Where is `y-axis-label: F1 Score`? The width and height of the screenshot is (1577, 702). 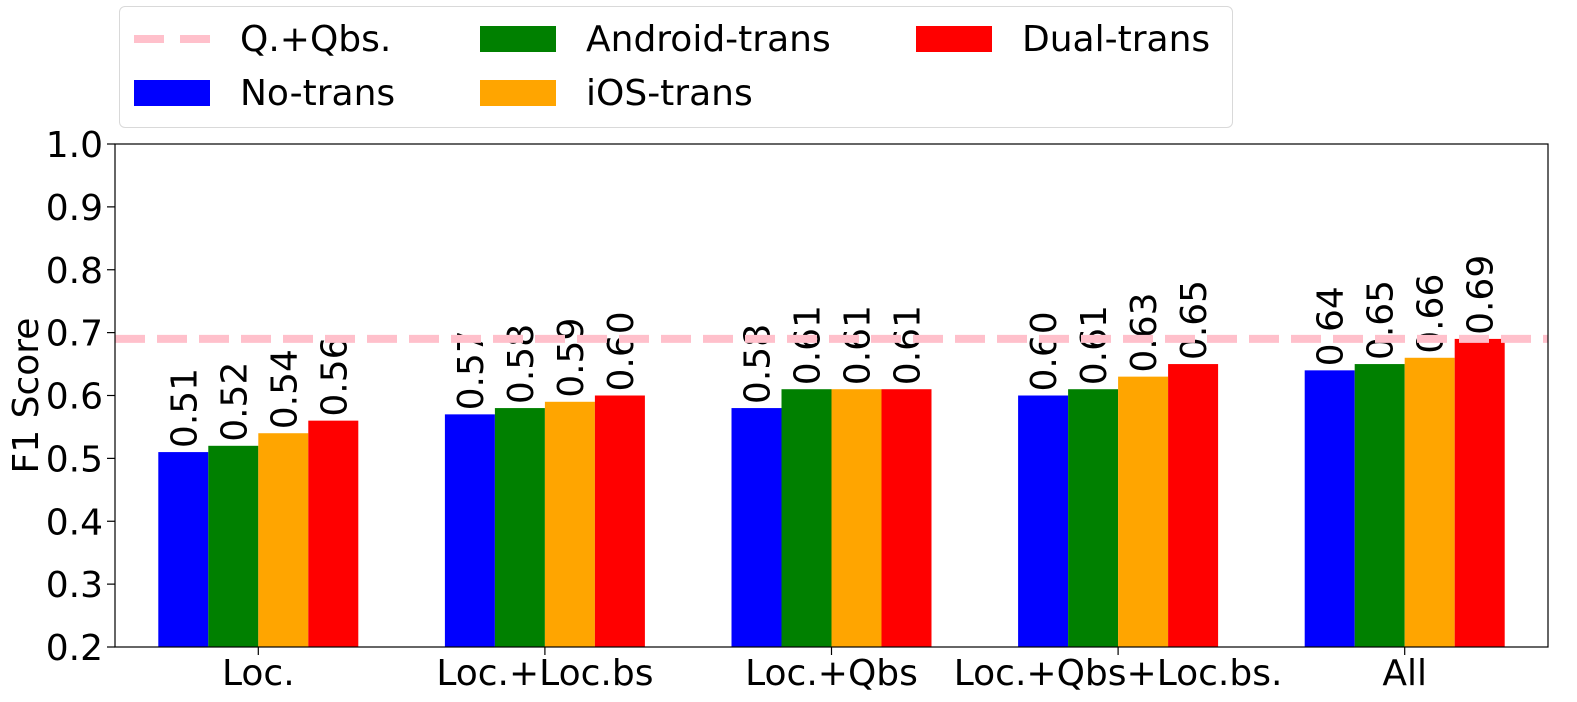
y-axis-label: F1 Score is located at coordinates (26, 396).